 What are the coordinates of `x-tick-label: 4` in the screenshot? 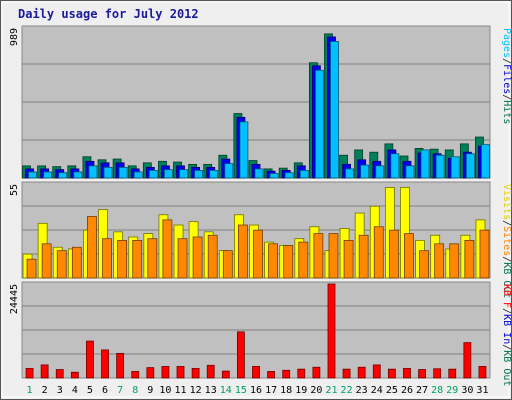 It's located at (75, 390).